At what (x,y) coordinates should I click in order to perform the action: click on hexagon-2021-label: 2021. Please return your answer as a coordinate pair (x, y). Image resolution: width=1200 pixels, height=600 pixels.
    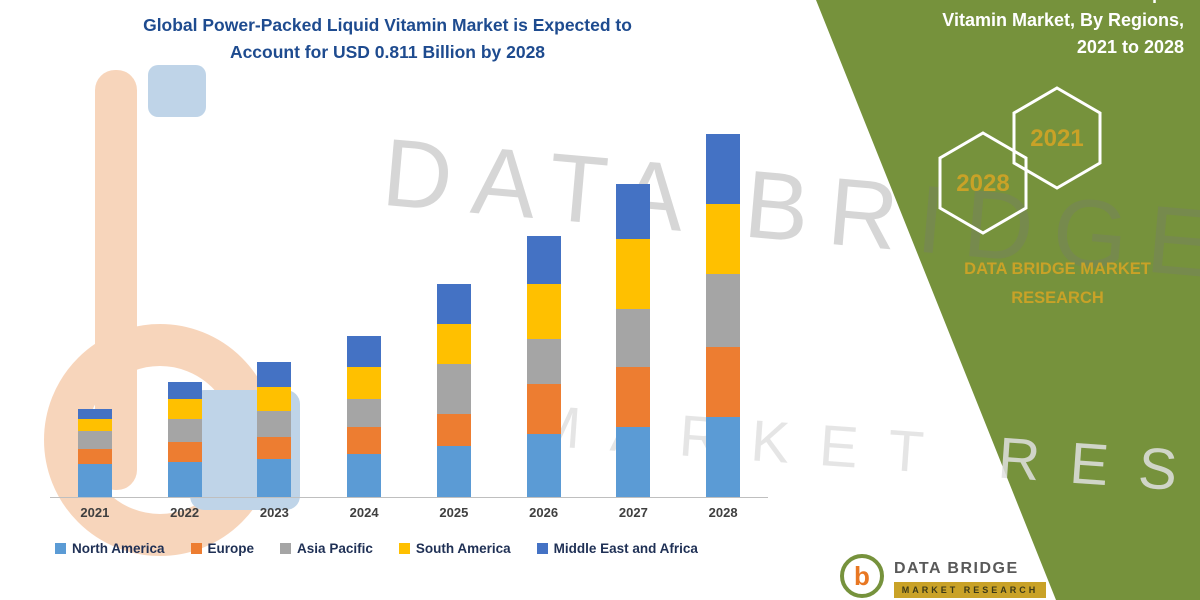
    Looking at the image, I should click on (1056, 138).